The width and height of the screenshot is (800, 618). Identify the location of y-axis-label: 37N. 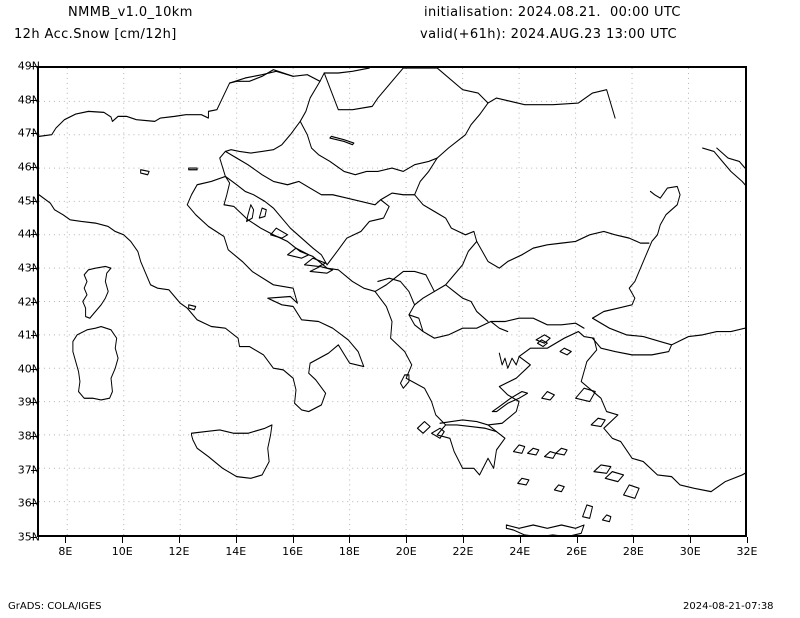
(28, 470).